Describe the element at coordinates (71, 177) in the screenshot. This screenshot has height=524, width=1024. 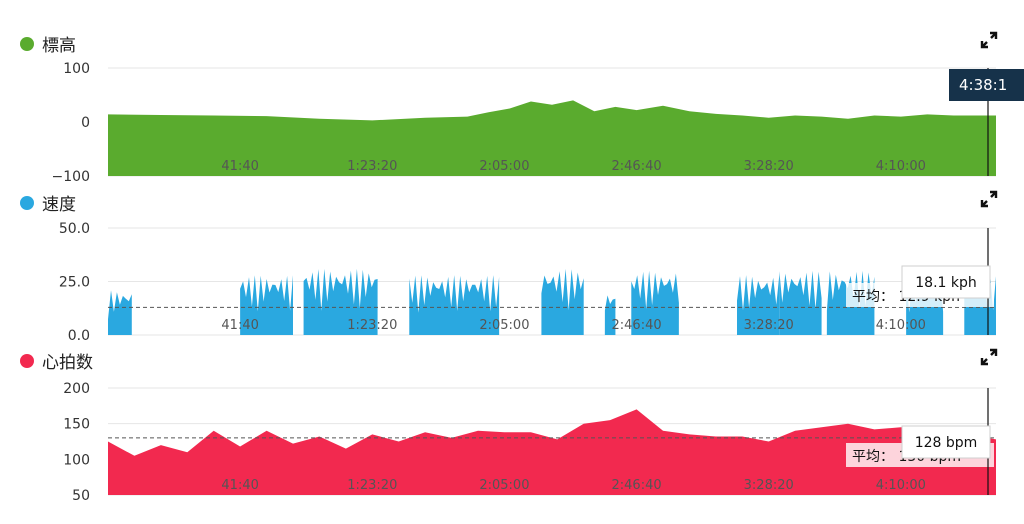
I see `y-tick-label: −100` at that location.